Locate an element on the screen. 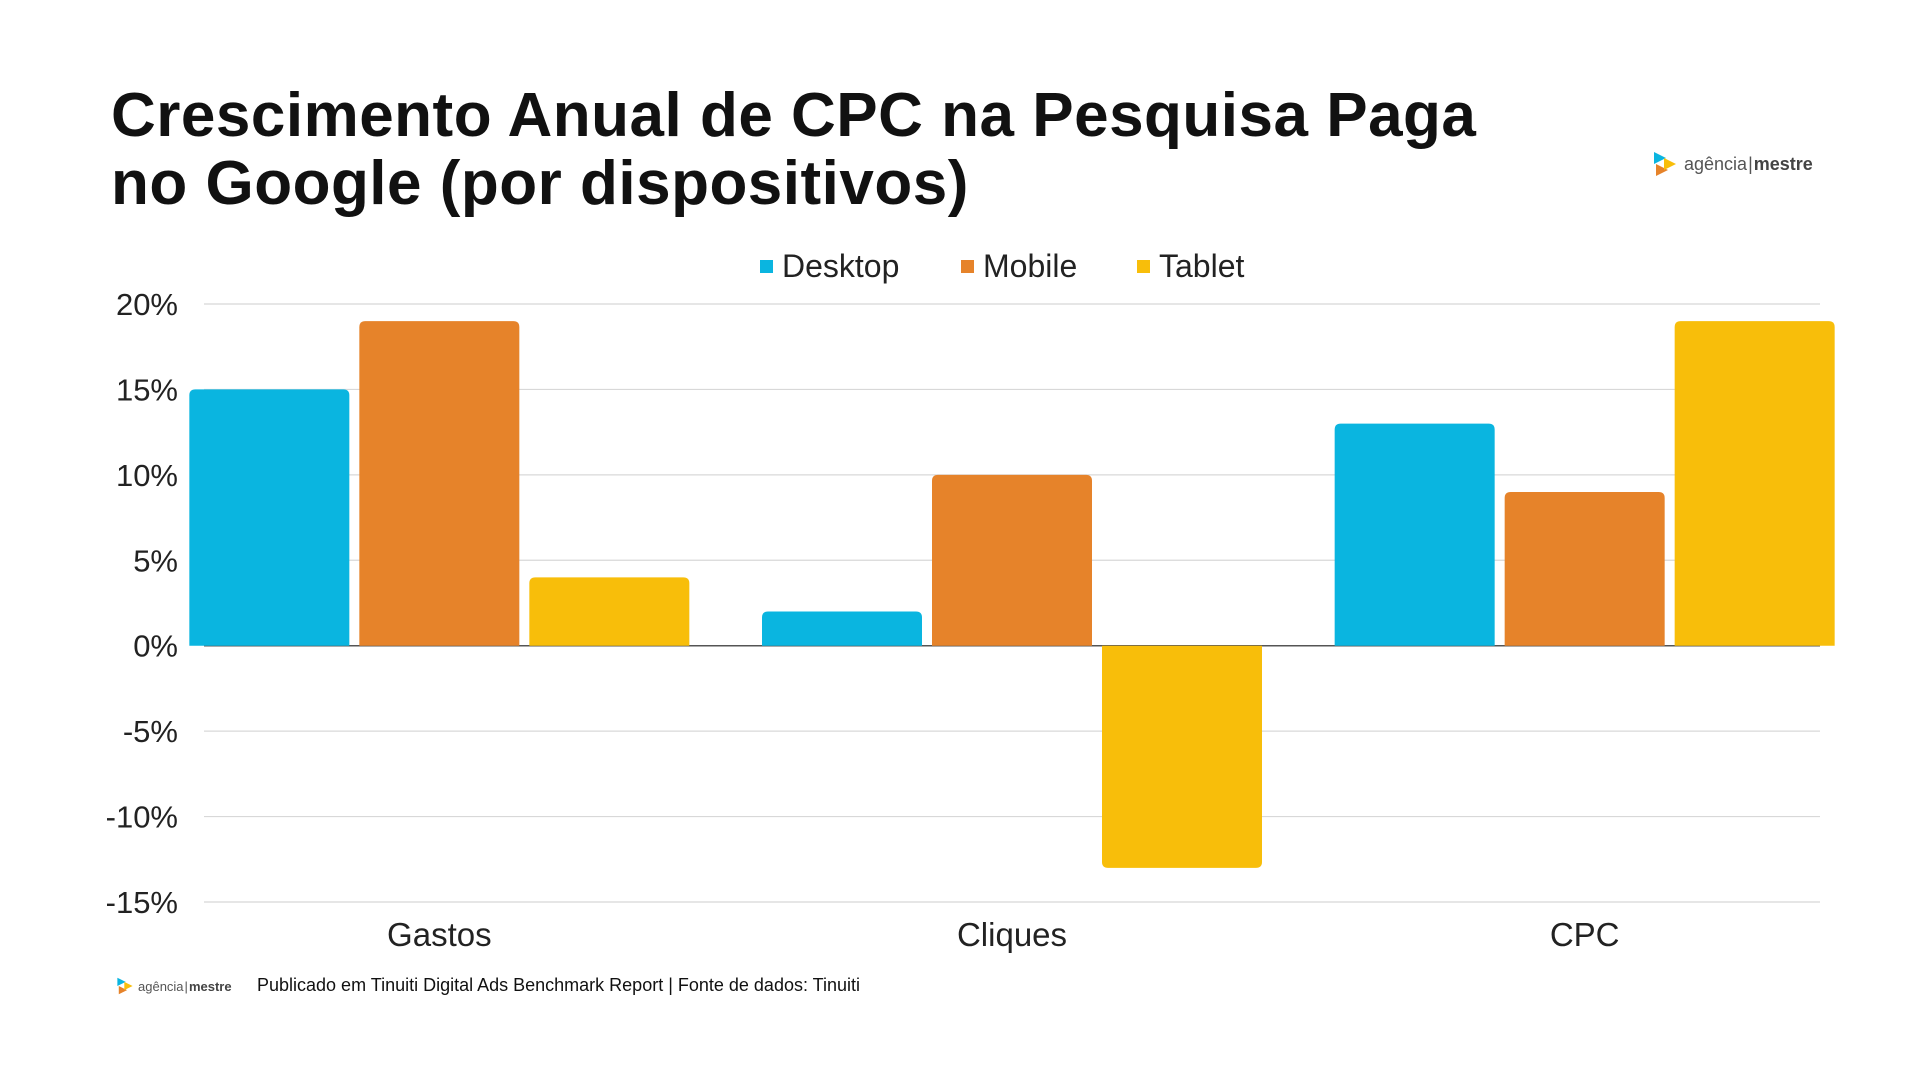 The image size is (1920, 1080). bar-tablet-gastos is located at coordinates (609, 611).